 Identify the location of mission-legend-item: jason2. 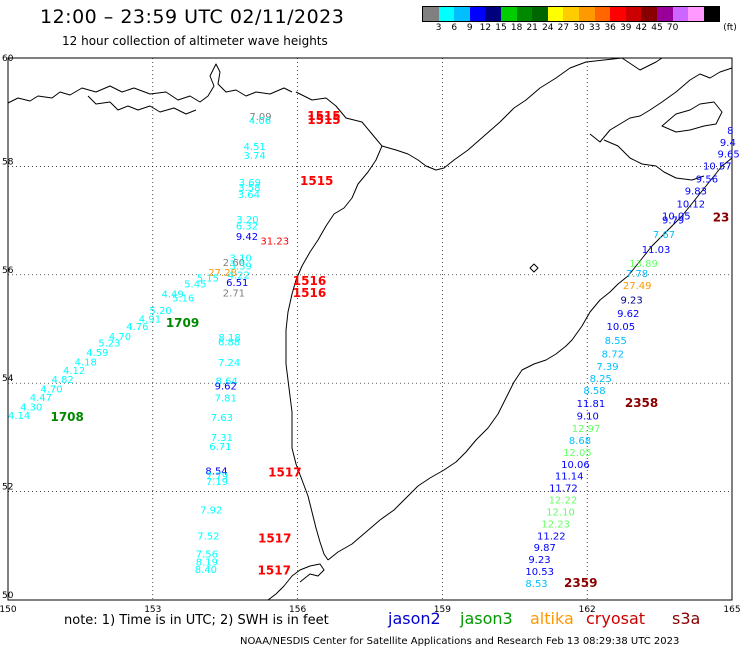
(414, 618).